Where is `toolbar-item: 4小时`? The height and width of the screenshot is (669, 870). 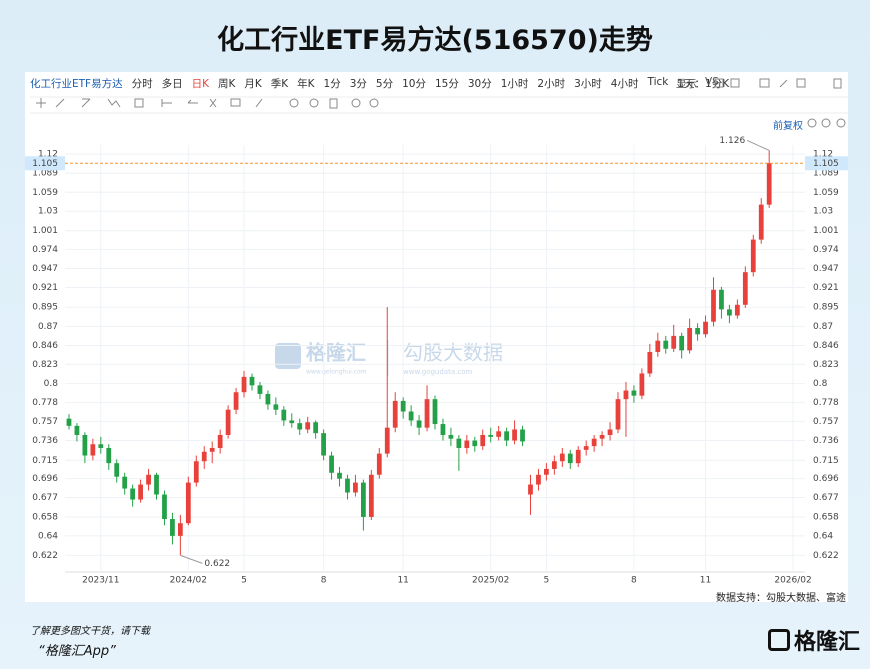
toolbar-item: 4小时 is located at coordinates (624, 84).